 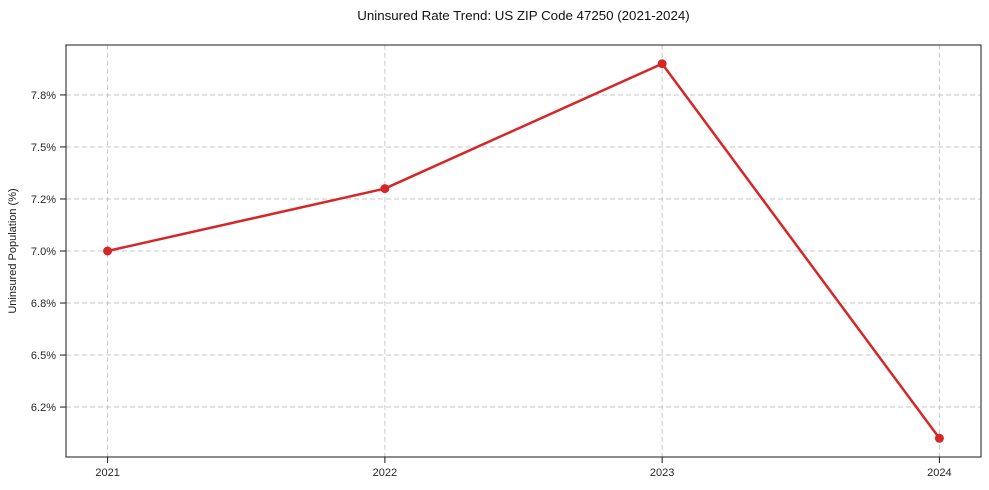 What do you see at coordinates (662, 473) in the screenshot?
I see `x-tick-label: 2023` at bounding box center [662, 473].